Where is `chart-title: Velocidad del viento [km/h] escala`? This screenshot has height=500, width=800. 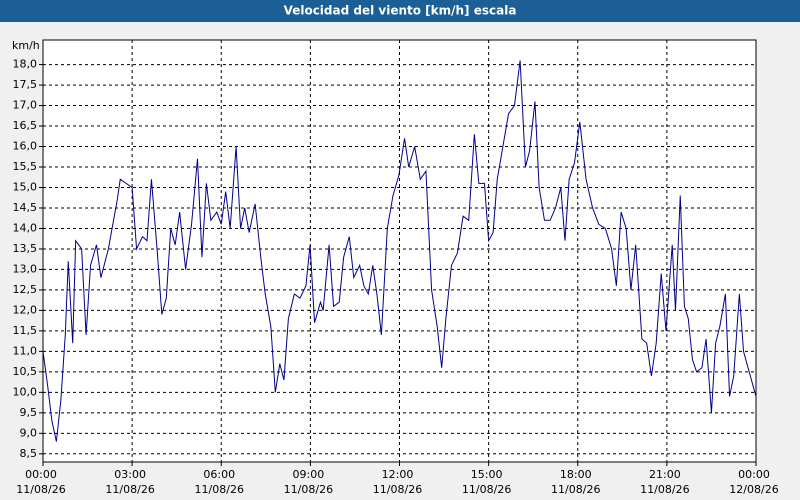
chart-title: Velocidad del viento [km/h] escala is located at coordinates (400, 11).